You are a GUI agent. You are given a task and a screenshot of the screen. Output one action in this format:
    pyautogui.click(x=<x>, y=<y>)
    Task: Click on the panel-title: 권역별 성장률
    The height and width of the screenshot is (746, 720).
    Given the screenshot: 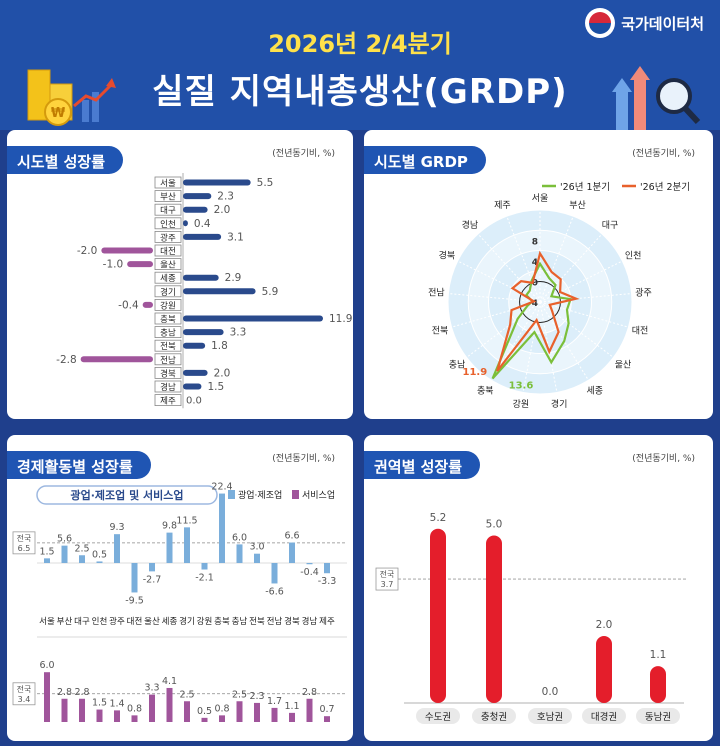 What is the action you would take?
    pyautogui.click(x=422, y=465)
    